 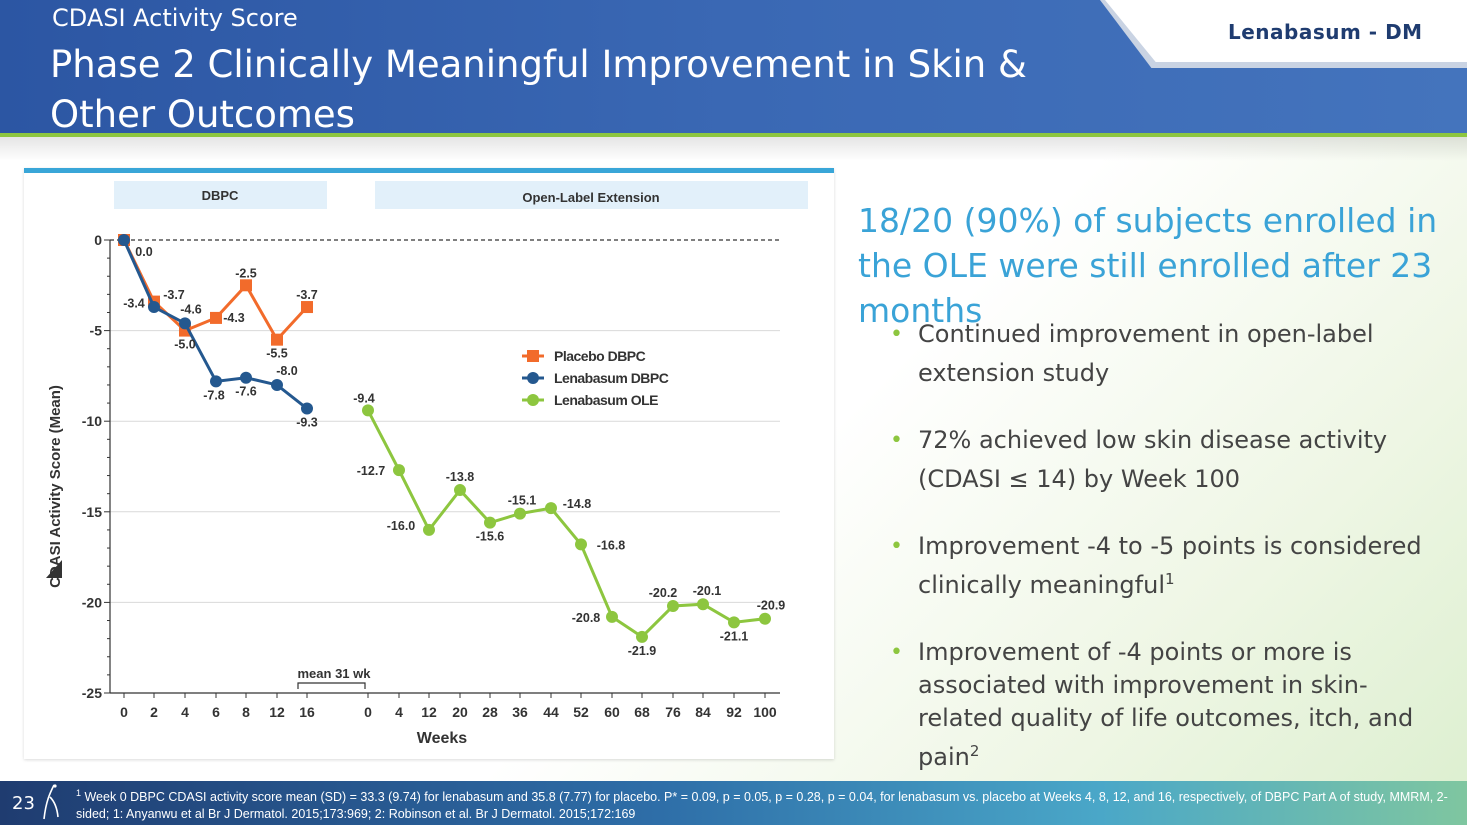 I want to click on y-tick-label: -5, so click(x=96, y=331).